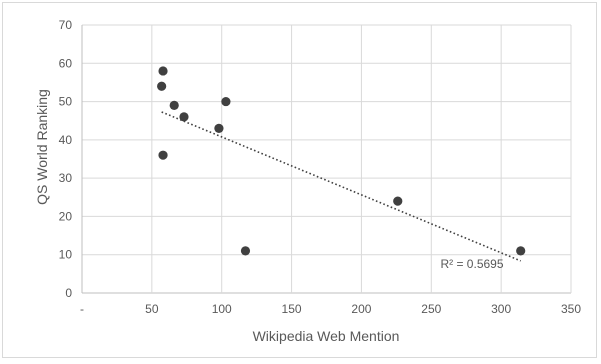 The image size is (601, 364). What do you see at coordinates (42, 147) in the screenshot?
I see `y-axis-label: QS World Ranking` at bounding box center [42, 147].